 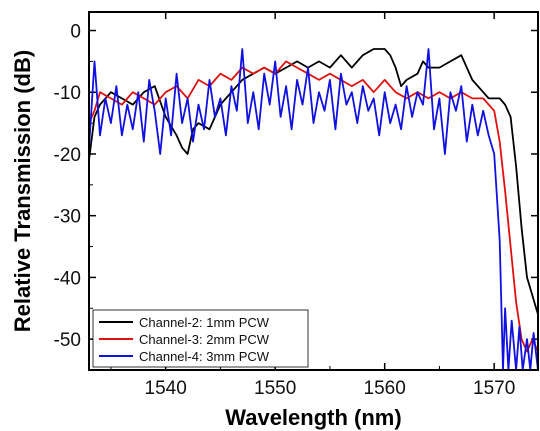 I want to click on y-axis-title: Relative Transmission (dB), so click(x=22, y=191).